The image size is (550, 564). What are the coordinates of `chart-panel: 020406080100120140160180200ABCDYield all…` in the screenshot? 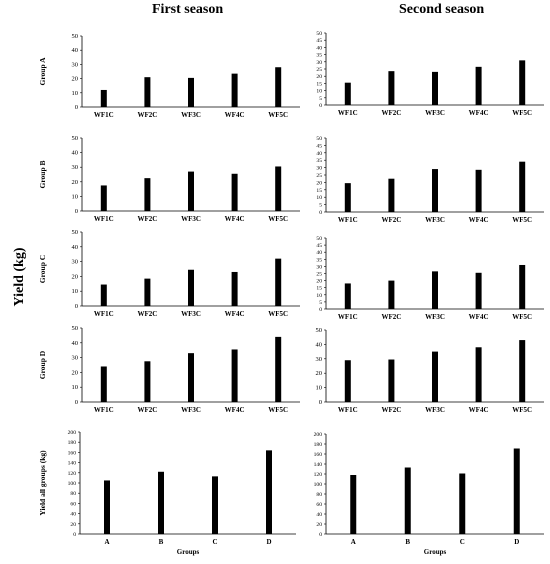 It's located at (167, 493).